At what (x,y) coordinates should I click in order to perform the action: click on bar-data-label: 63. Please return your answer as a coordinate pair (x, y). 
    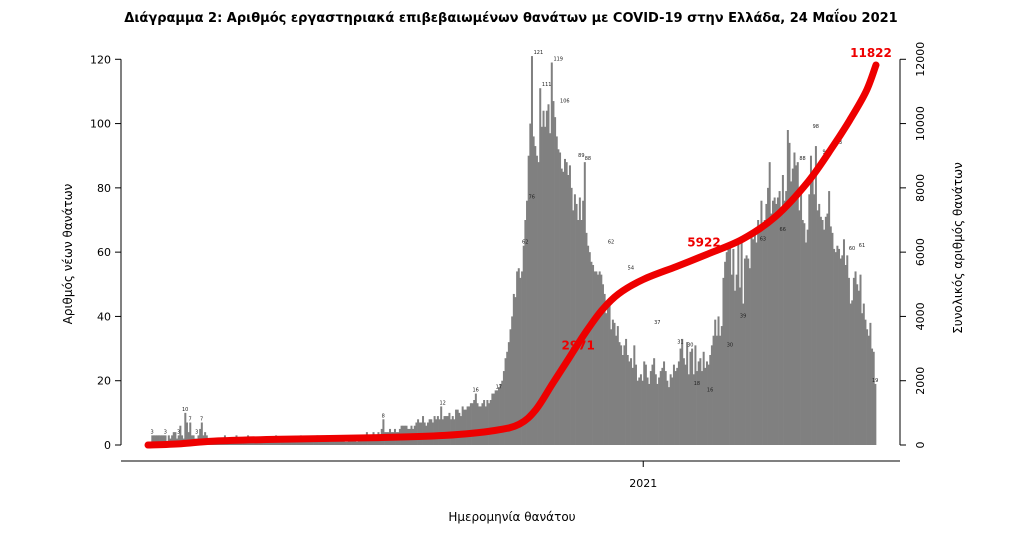
    Looking at the image, I should click on (763, 240).